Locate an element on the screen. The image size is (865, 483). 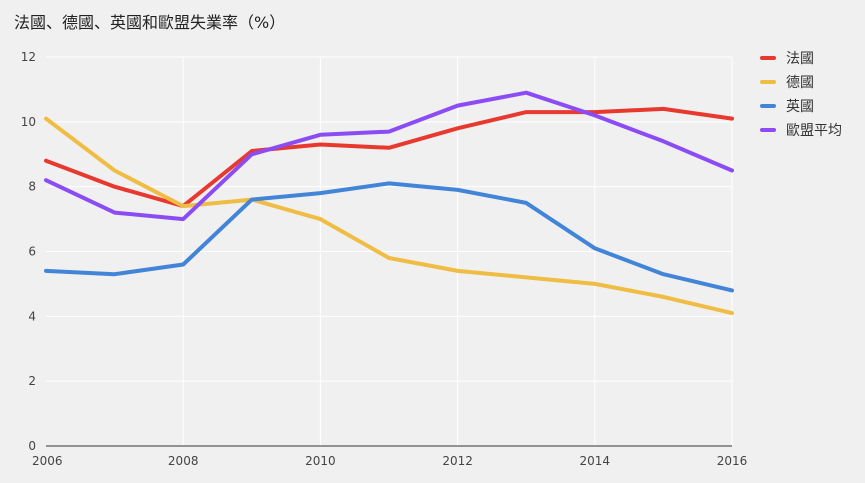
x-tick-label: 2006 is located at coordinates (47, 461).